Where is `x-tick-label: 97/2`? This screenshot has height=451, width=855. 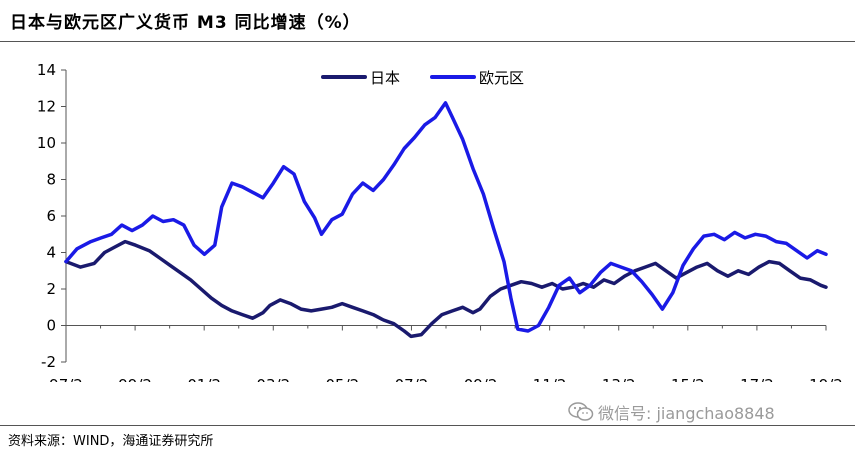 x-tick-label: 97/2 is located at coordinates (66, 379).